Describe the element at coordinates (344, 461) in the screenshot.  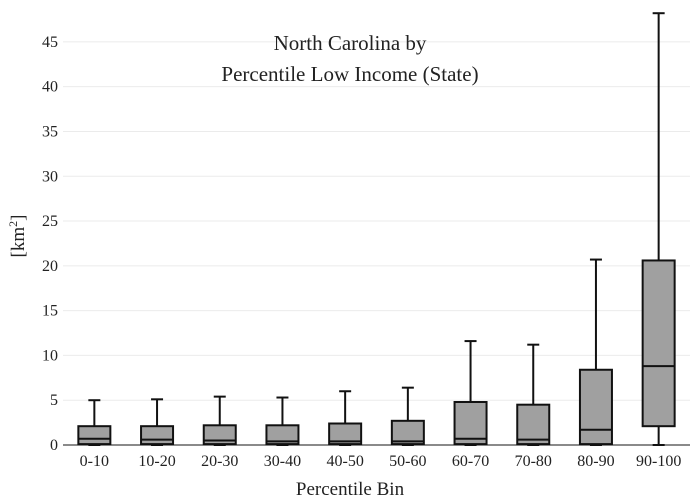
I see `x-tick-label: 40-50` at that location.